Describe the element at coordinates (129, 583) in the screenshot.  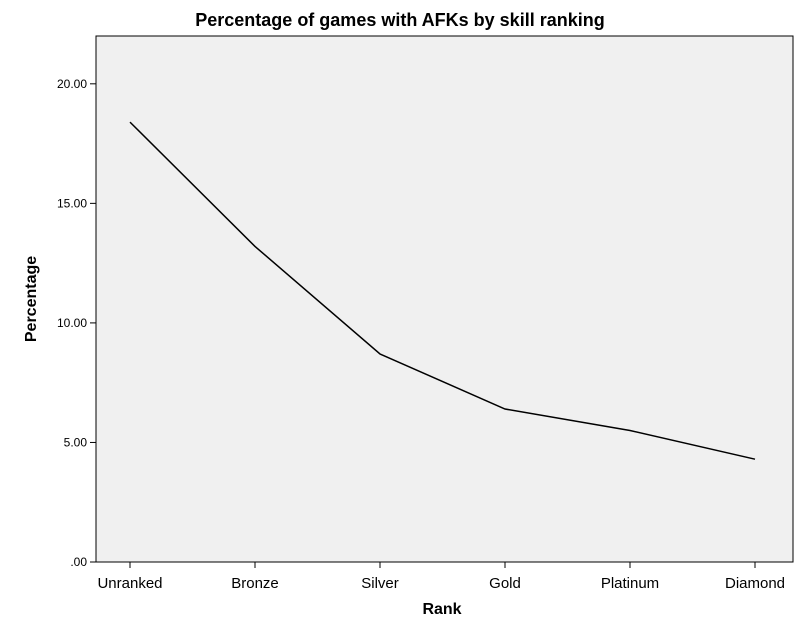
I see `x-tick-label: Unranked` at that location.